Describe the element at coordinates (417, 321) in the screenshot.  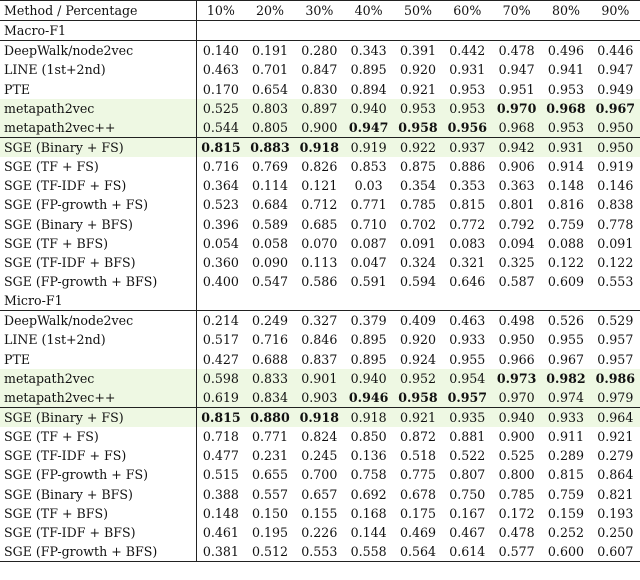
I see `score-cell: 0.409` at that location.